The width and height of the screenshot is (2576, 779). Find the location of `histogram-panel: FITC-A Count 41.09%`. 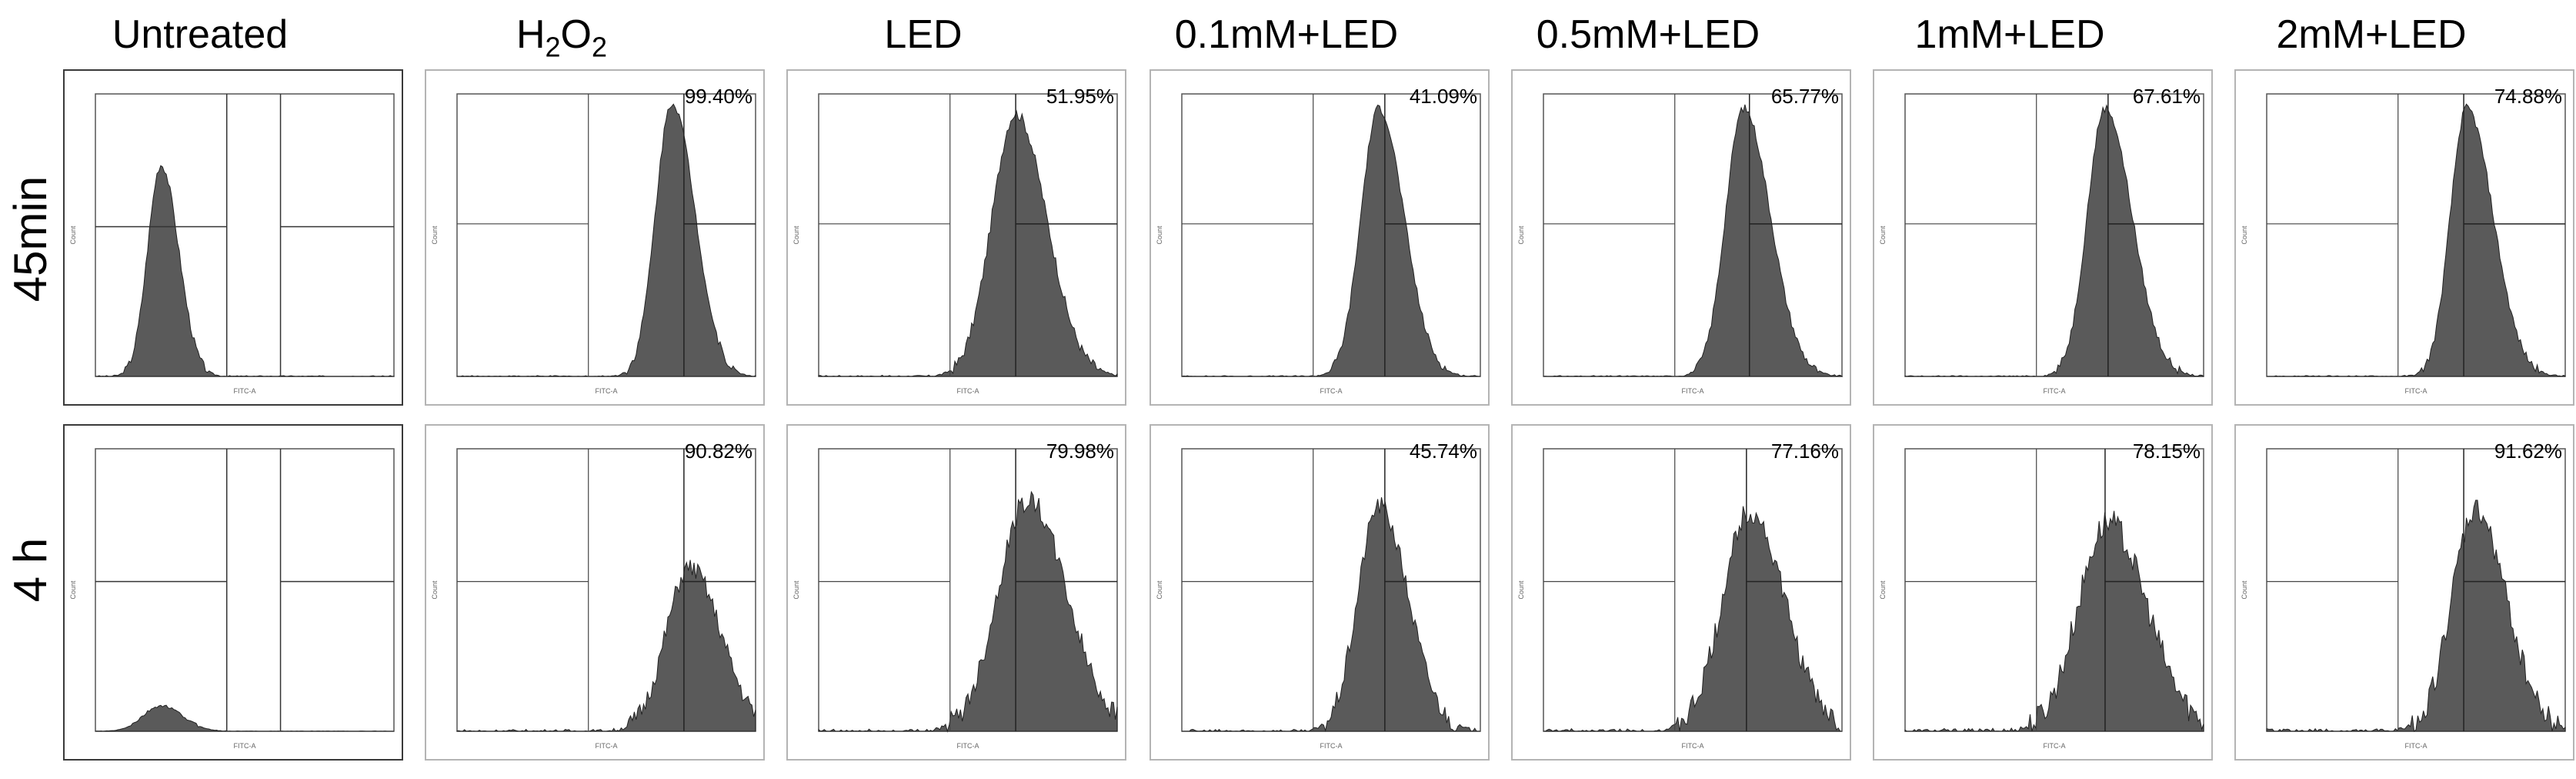

histogram-panel: FITC-A Count 41.09% is located at coordinates (1320, 238).